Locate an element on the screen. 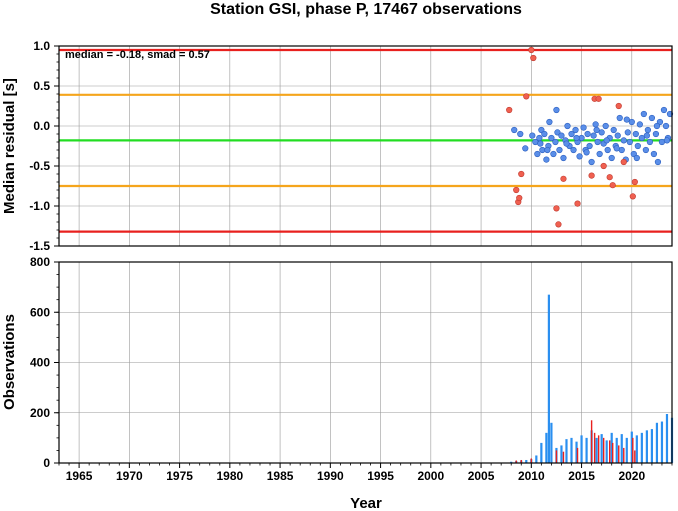 The image size is (678, 511). observations-bars is located at coordinates (592, 378).